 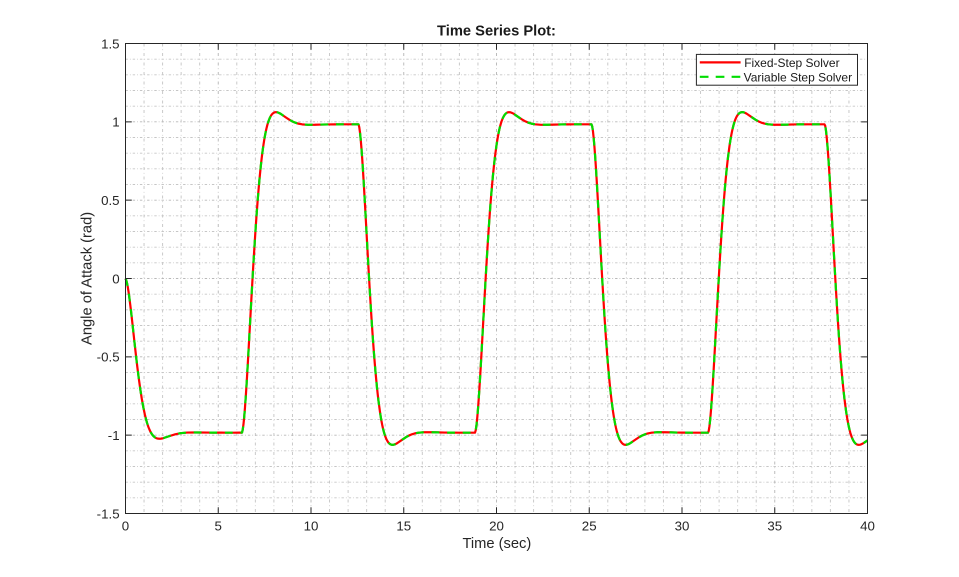 I want to click on svg-text: 15, so click(x=403, y=525).